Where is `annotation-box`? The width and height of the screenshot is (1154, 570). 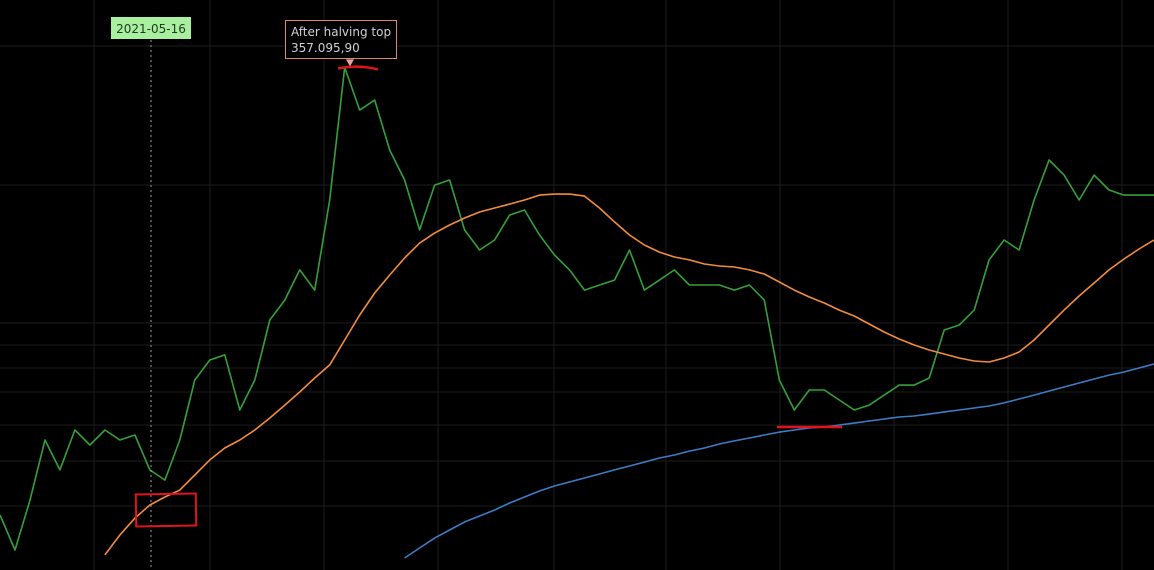 annotation-box is located at coordinates (341, 39).